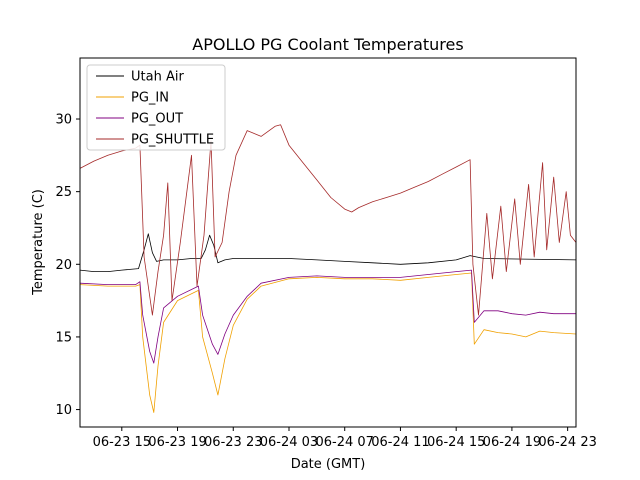 This screenshot has height=480, width=640. I want to click on x-tick-label: 06-23 15, so click(122, 442).